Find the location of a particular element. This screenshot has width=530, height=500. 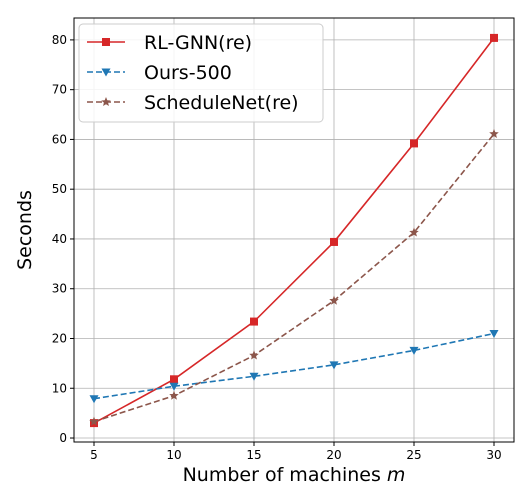

y-tick-label-8: 80 is located at coordinates (59, 40).